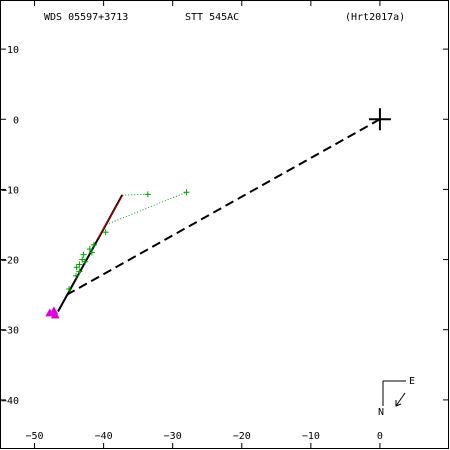  Describe the element at coordinates (381, 412) in the screenshot. I see `compass-north-label: N` at that location.